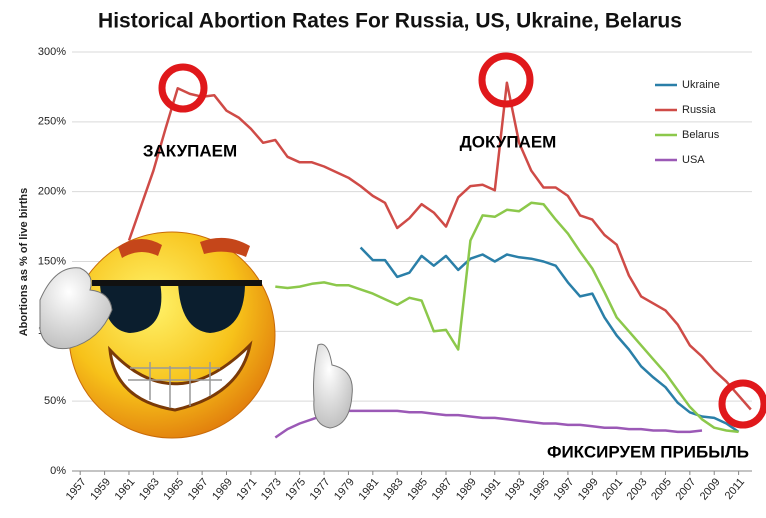 The image size is (766, 518). What do you see at coordinates (693, 160) in the screenshot?
I see `legend-label: USA` at bounding box center [693, 160].